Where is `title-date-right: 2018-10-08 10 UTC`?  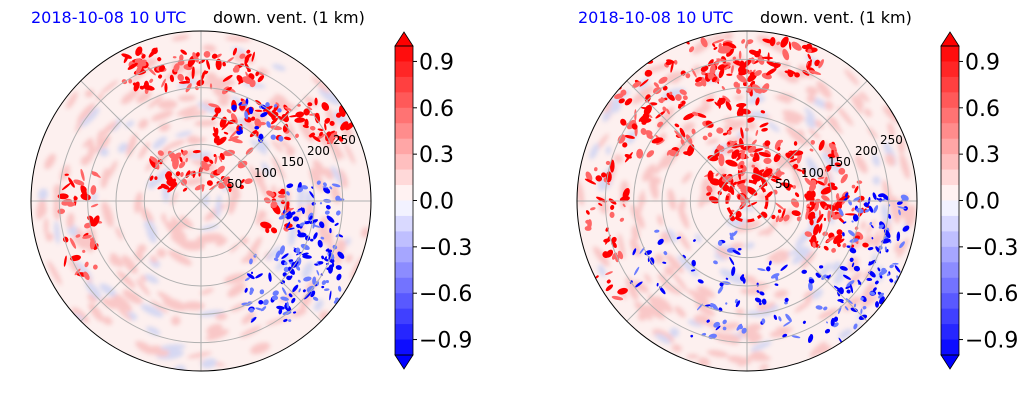
title-date-right: 2018-10-08 10 UTC is located at coordinates (655, 17).